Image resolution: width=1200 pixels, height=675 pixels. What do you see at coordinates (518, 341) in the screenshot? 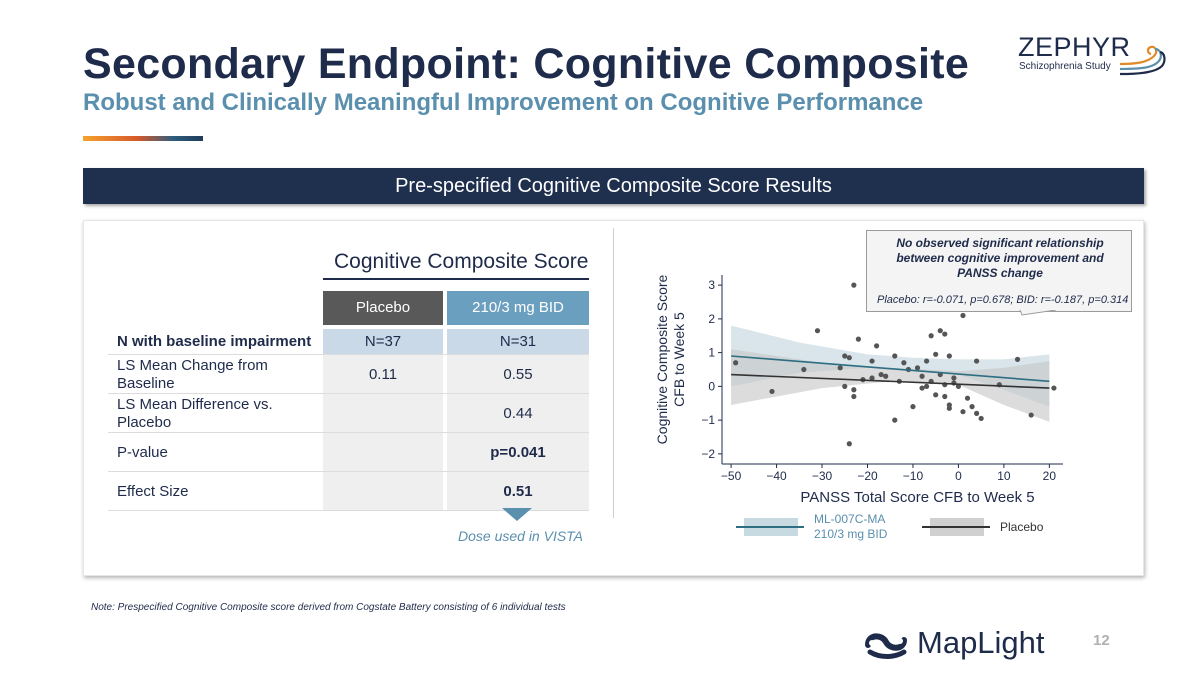
I see `cell-dose: N=31` at bounding box center [518, 341].